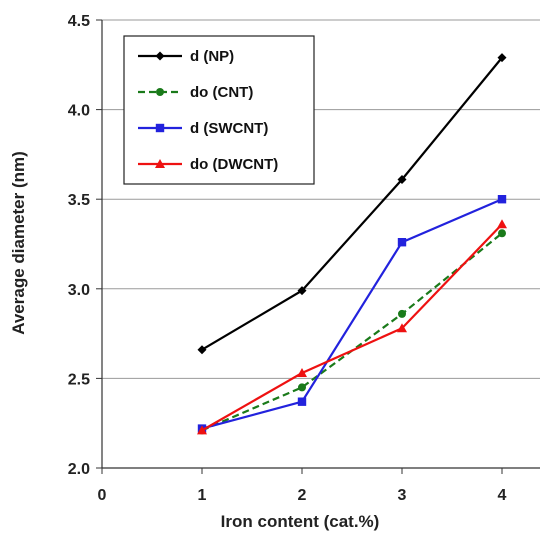 The width and height of the screenshot is (540, 538). What do you see at coordinates (402, 495) in the screenshot?
I see `x-tick-label: 3` at bounding box center [402, 495].